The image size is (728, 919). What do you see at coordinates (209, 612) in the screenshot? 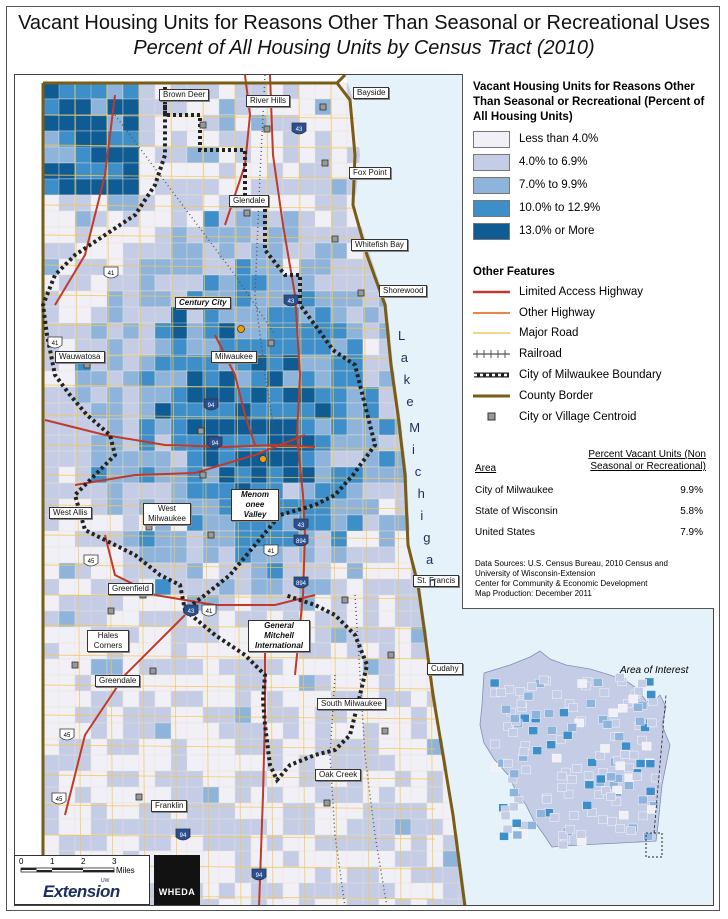
I see `highway-shield-number: 41` at bounding box center [209, 612].